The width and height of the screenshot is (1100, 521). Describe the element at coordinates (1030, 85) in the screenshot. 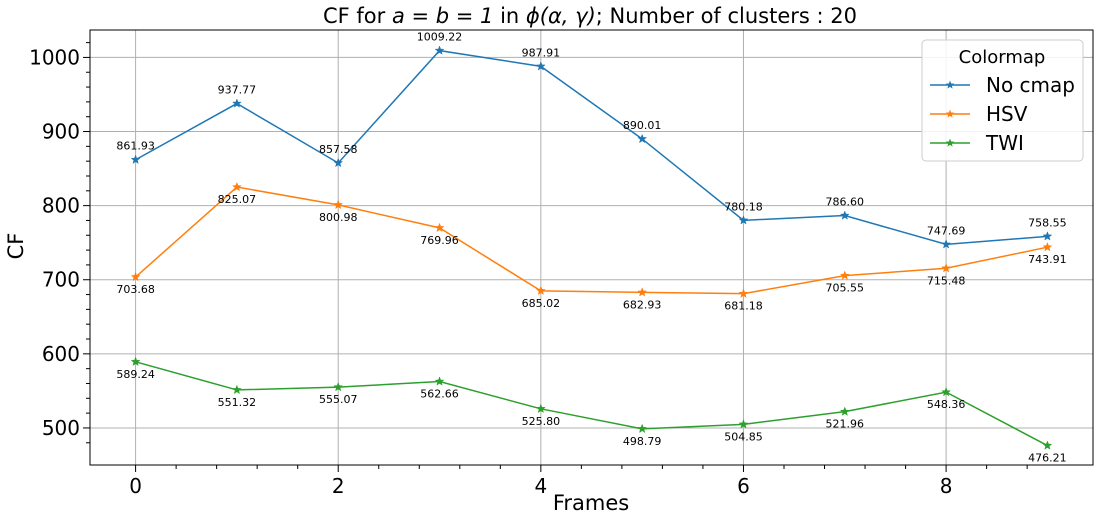

I see `legend-entry-label: No cmap` at that location.